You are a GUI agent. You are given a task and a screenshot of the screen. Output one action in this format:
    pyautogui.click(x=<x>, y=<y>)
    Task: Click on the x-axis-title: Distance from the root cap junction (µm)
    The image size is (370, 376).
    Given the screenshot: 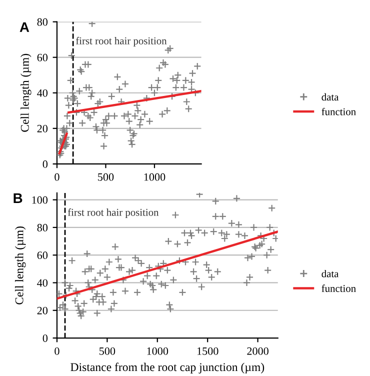 What is the action you would take?
    pyautogui.click(x=167, y=368)
    